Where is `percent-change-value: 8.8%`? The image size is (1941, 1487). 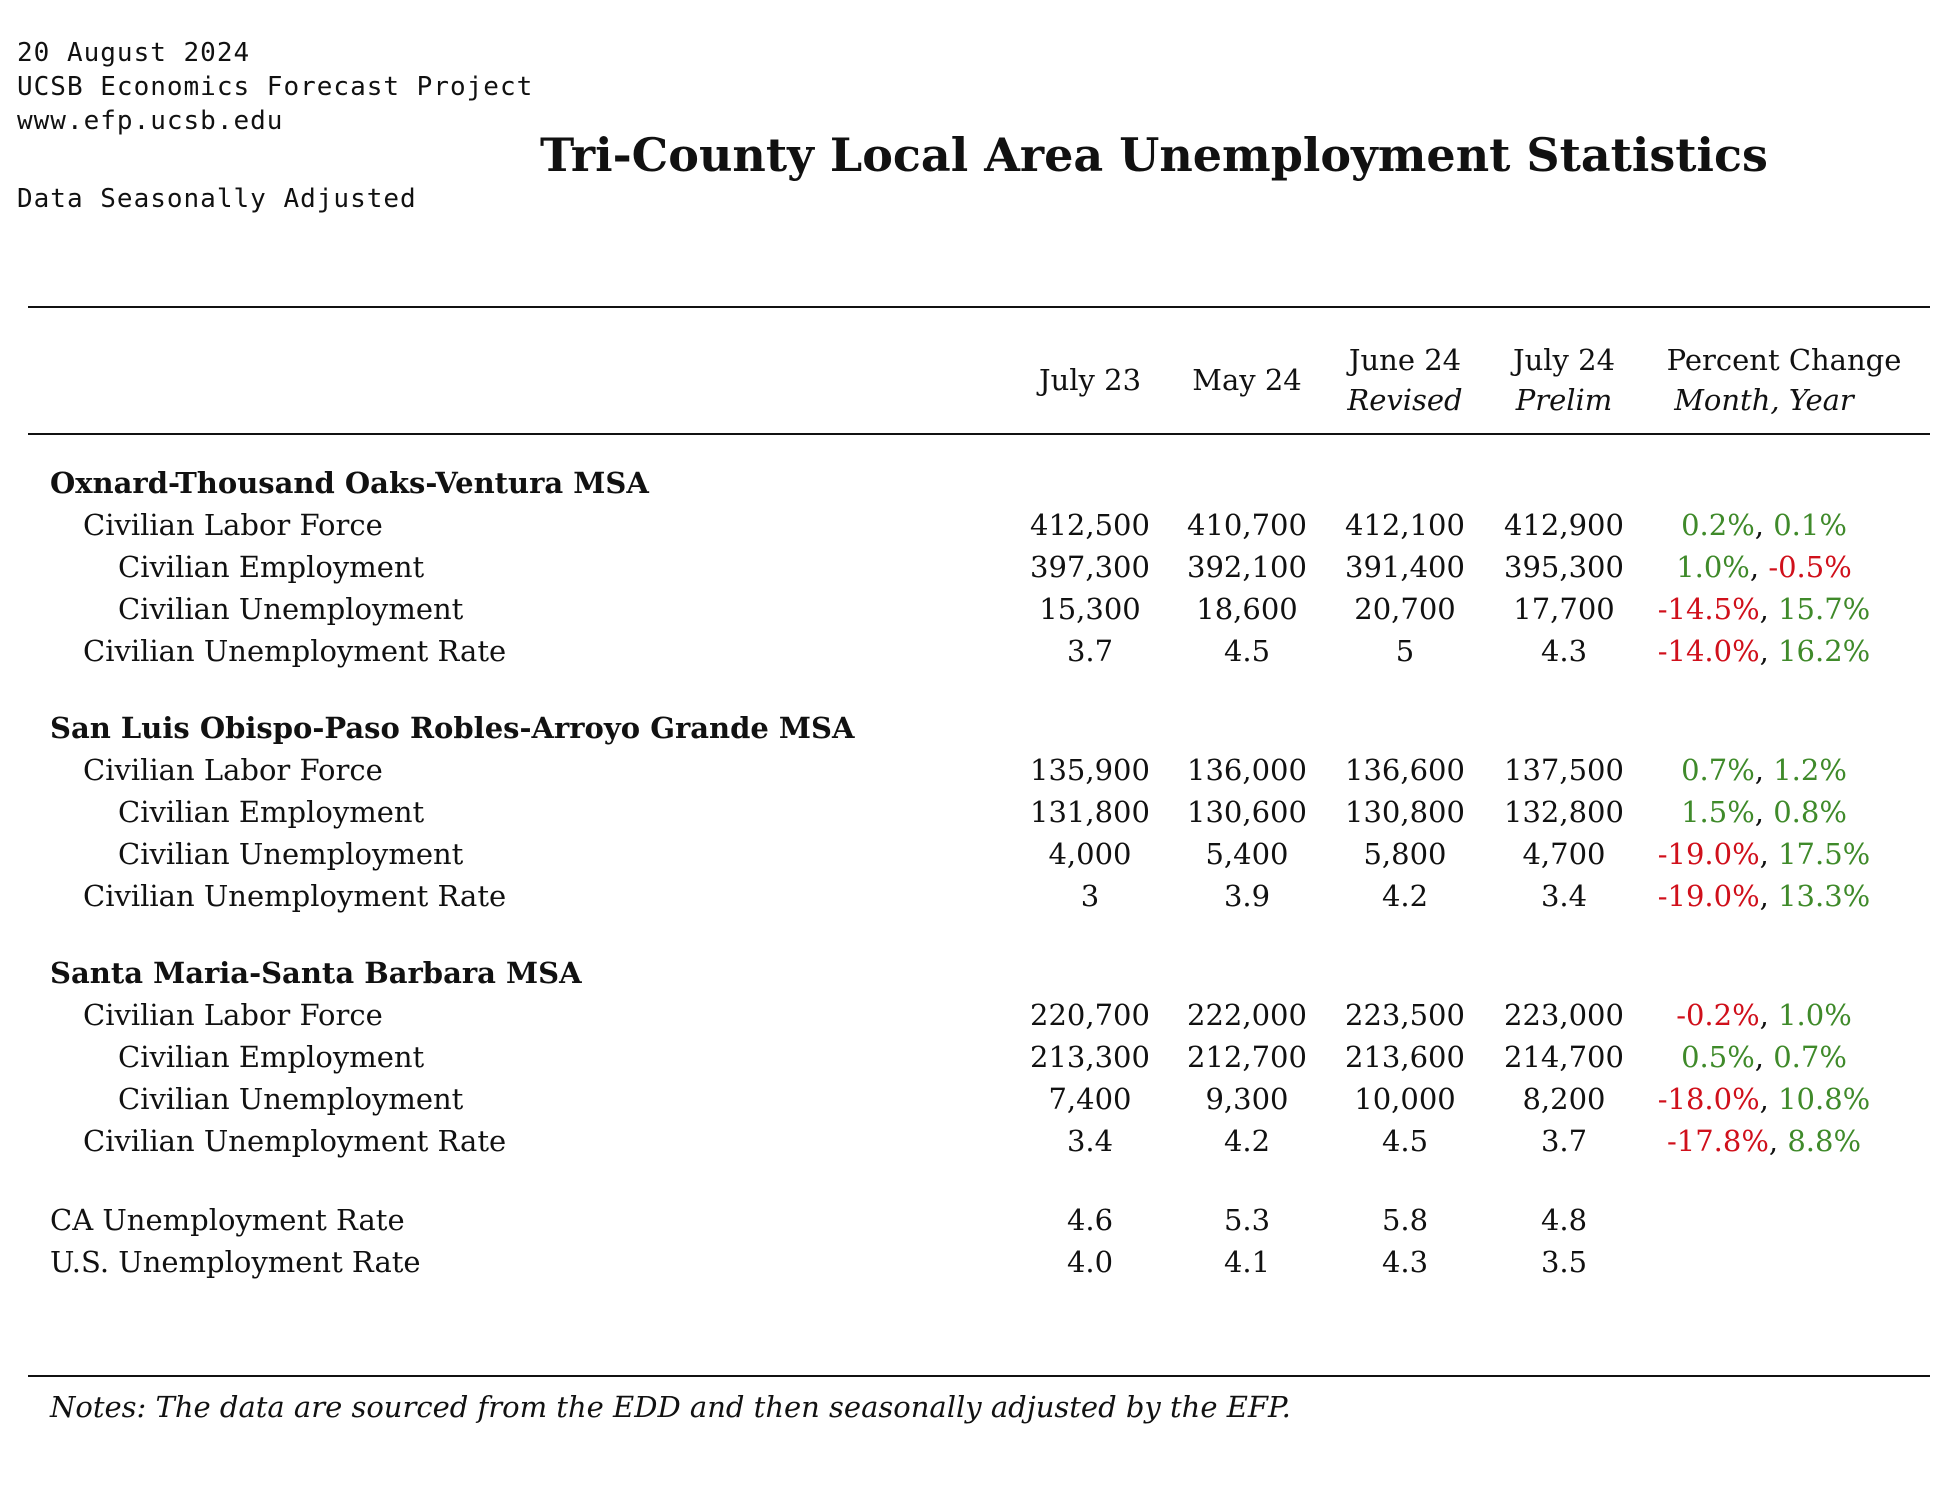
percent-change-value: 8.8% is located at coordinates (1824, 1141).